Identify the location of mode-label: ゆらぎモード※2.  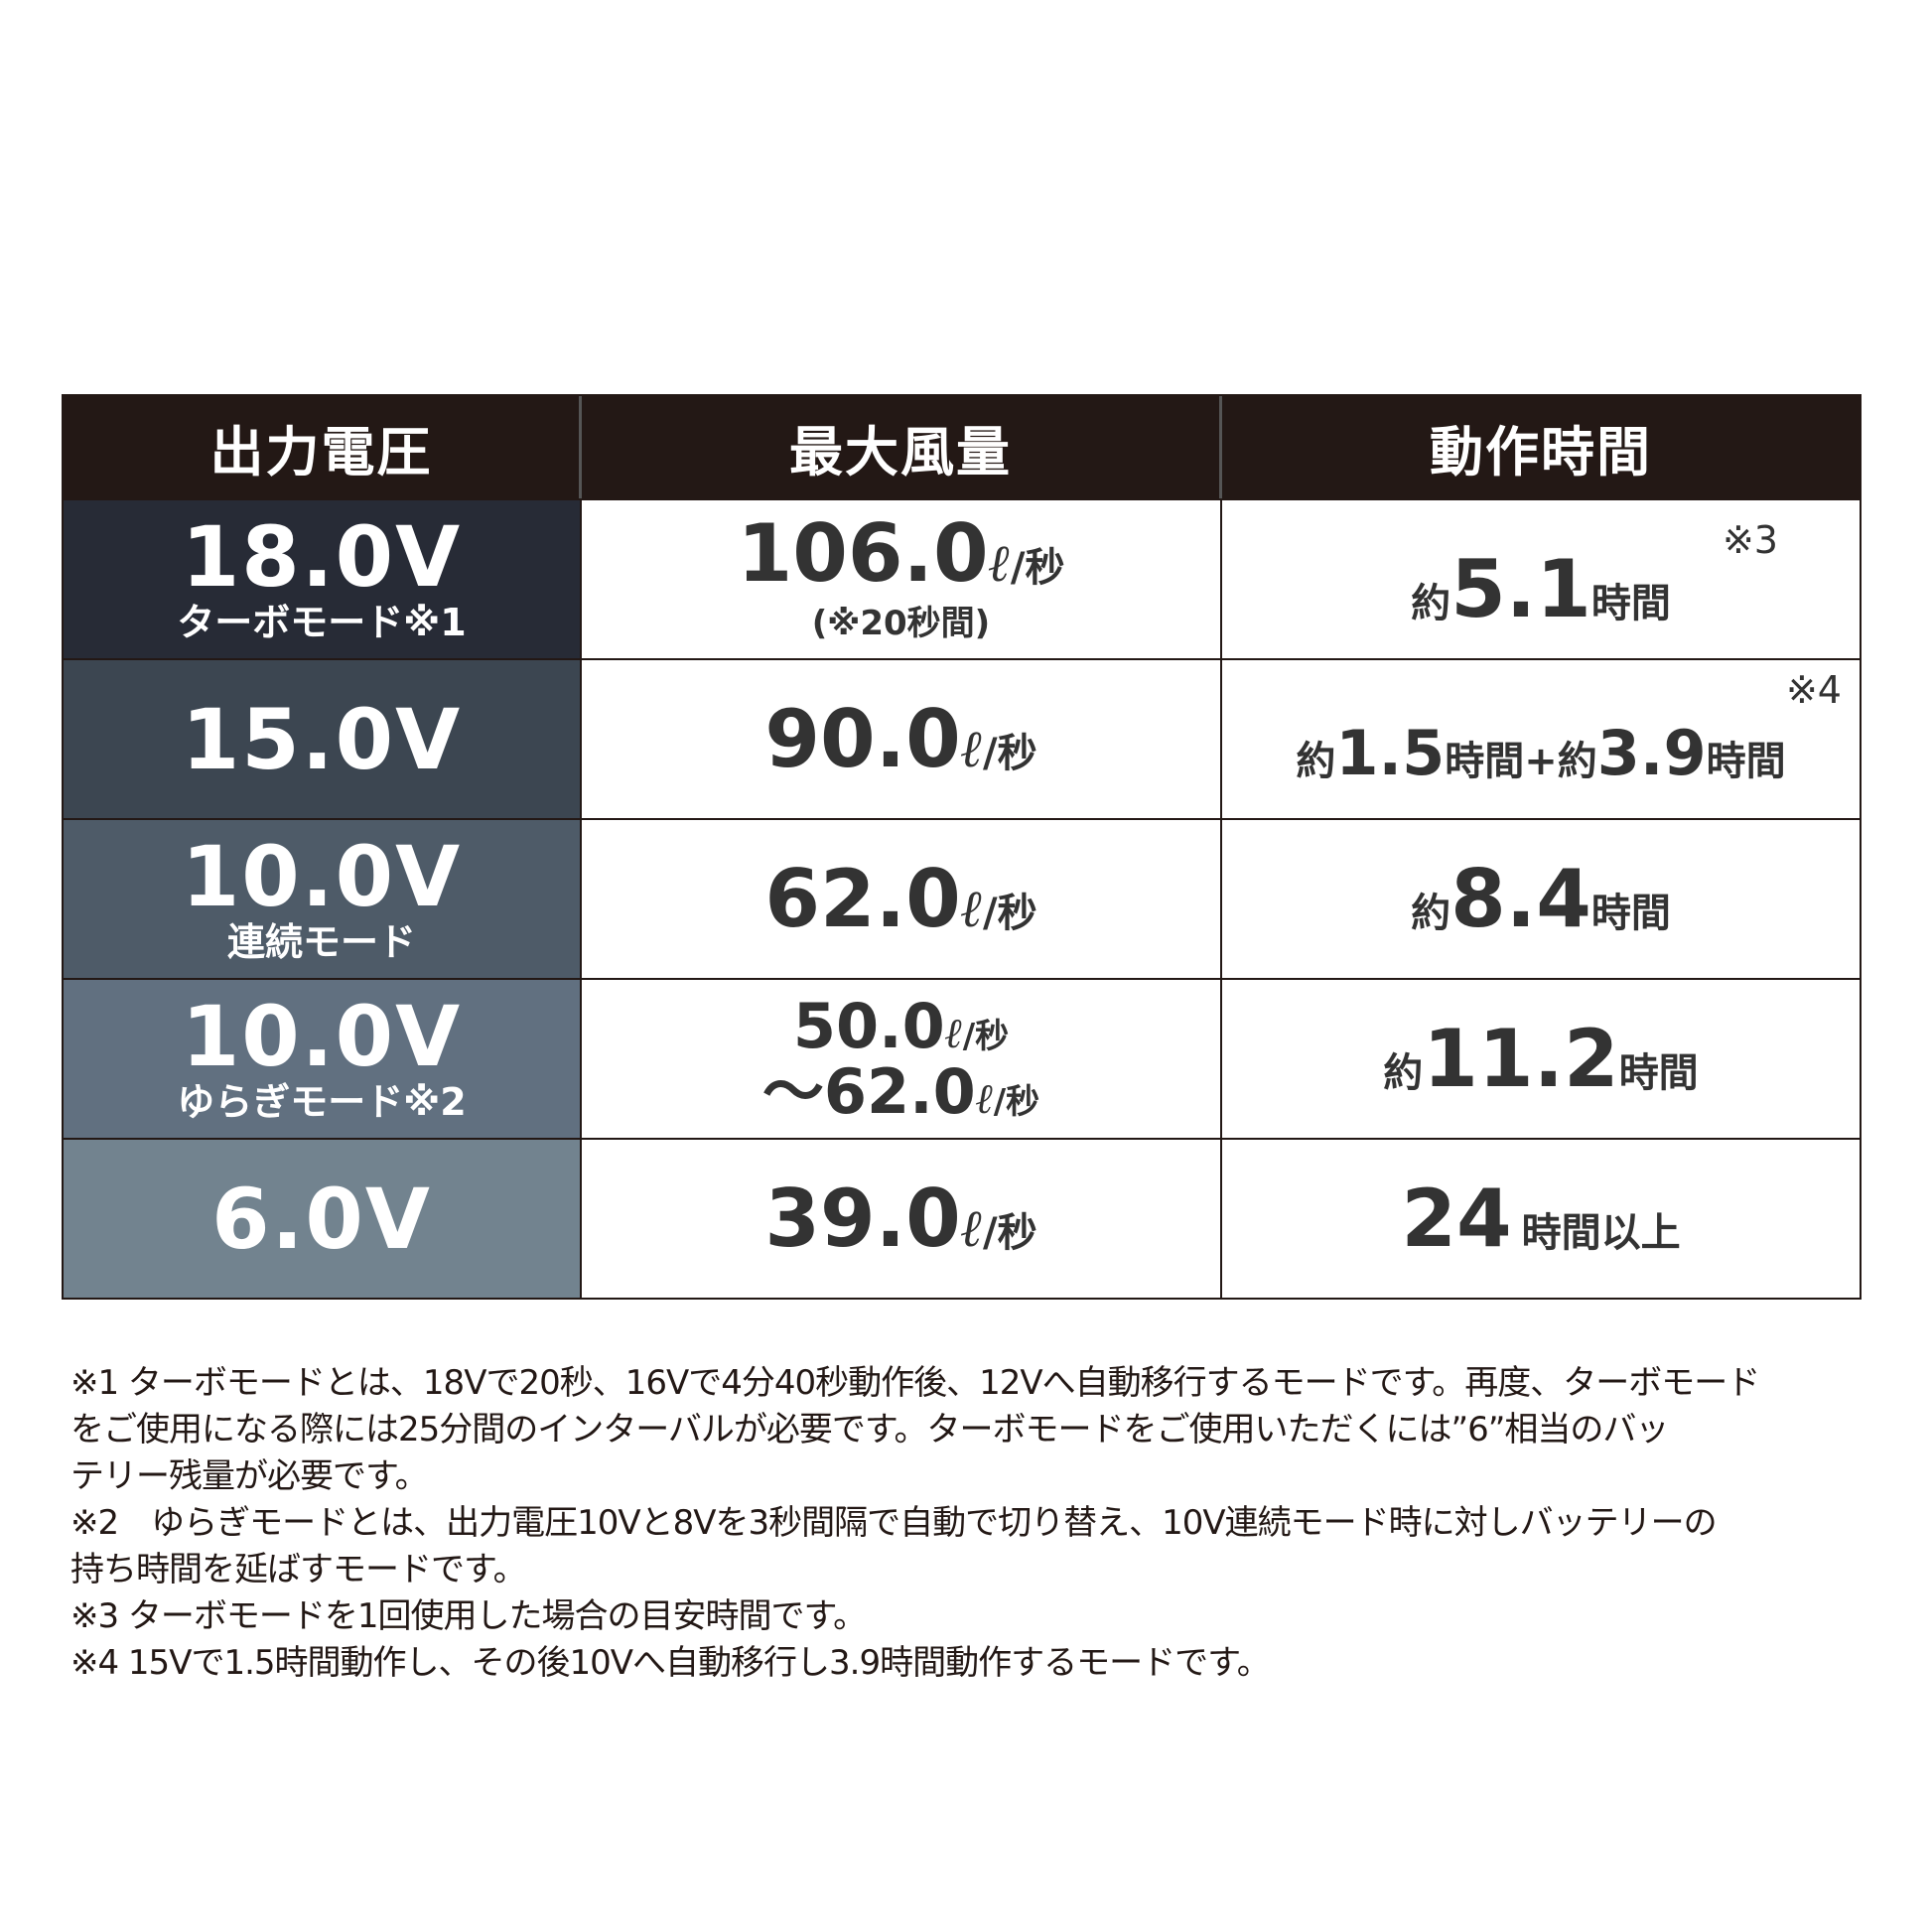
(322, 1101).